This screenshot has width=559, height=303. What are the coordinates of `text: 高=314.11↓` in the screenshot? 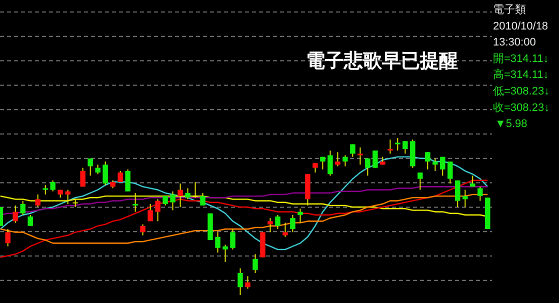 It's located at (521, 75).